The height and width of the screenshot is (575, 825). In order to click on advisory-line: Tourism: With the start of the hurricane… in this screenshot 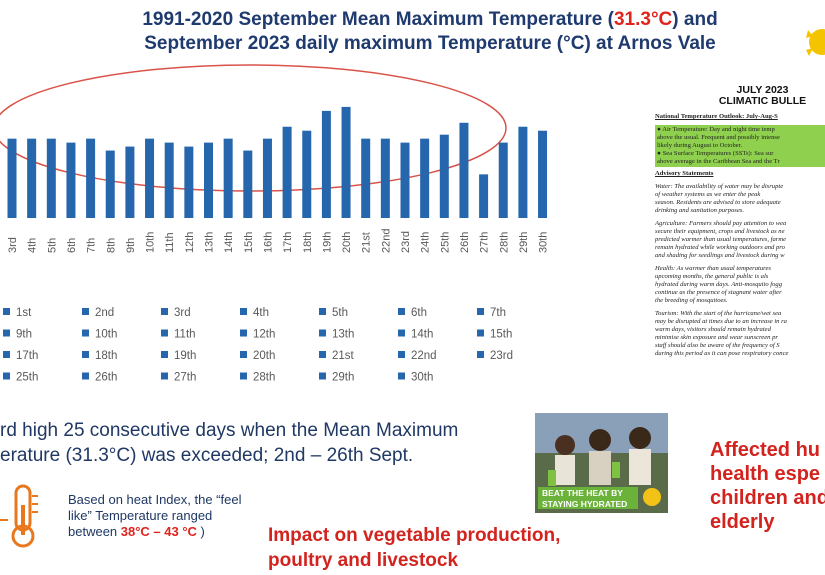, I will do `click(718, 313)`.